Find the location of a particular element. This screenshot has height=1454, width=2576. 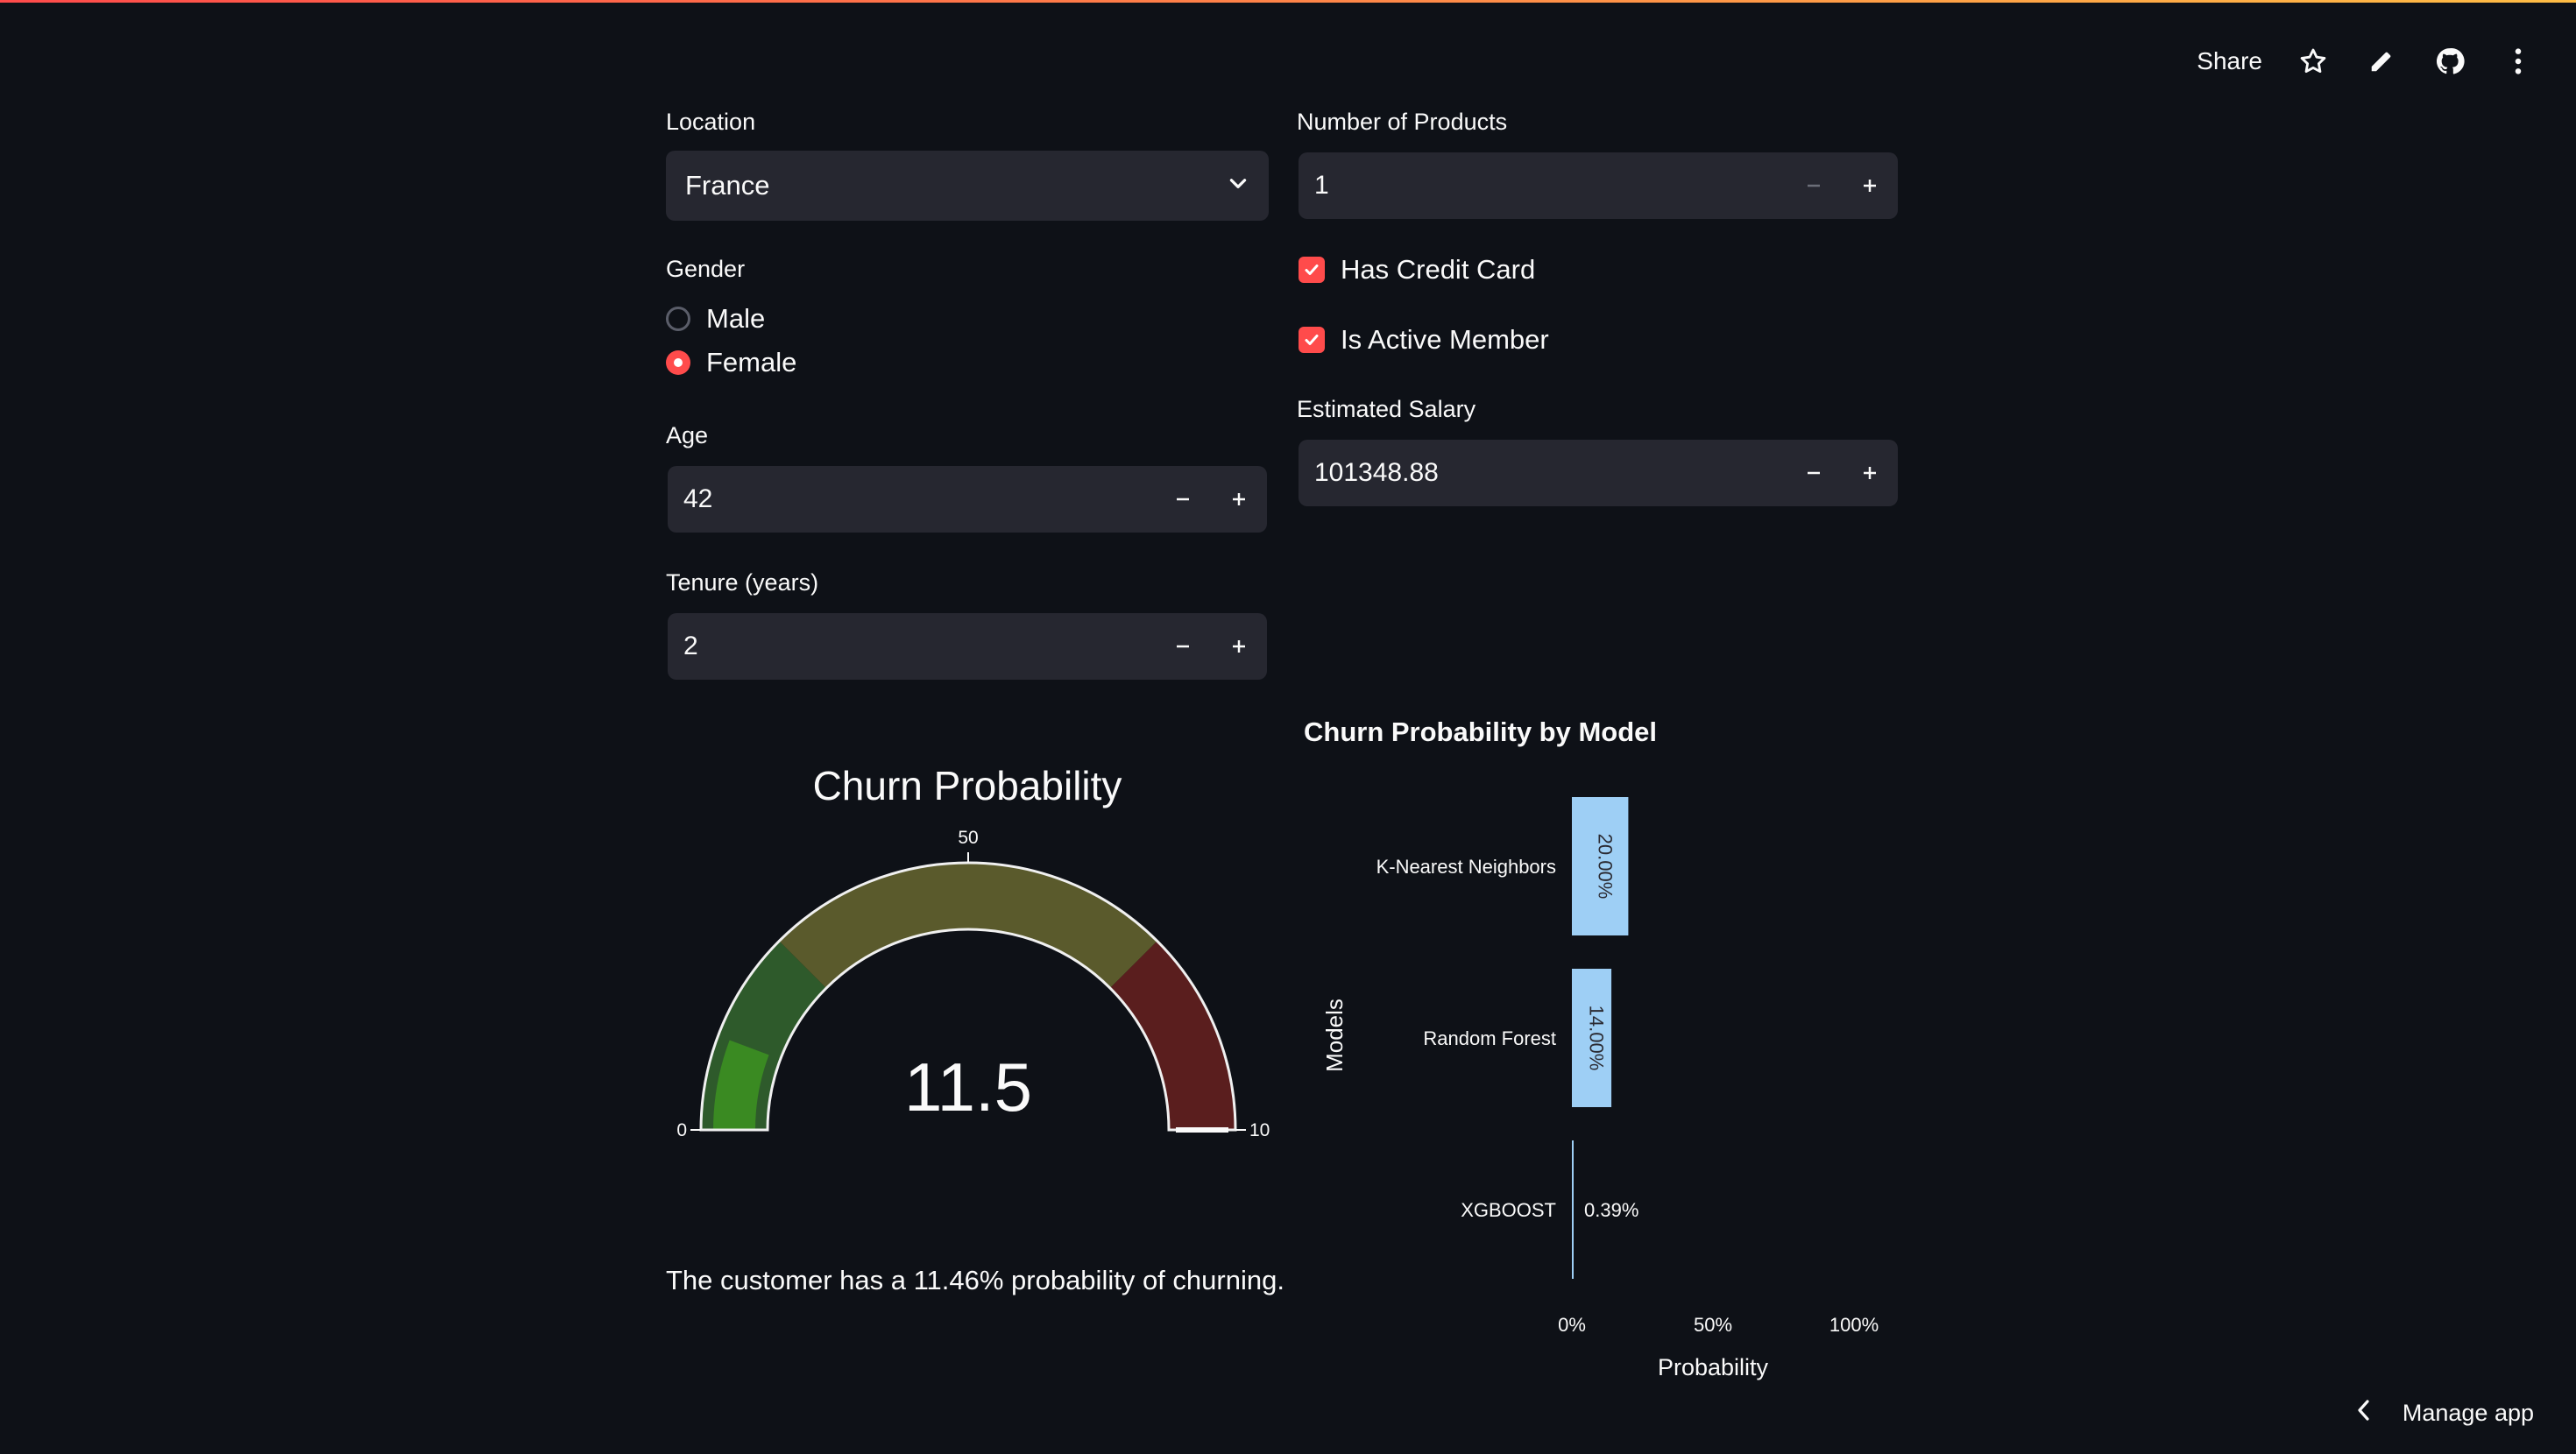

estimated-salary-label: Estimated Salary is located at coordinates (1386, 409).